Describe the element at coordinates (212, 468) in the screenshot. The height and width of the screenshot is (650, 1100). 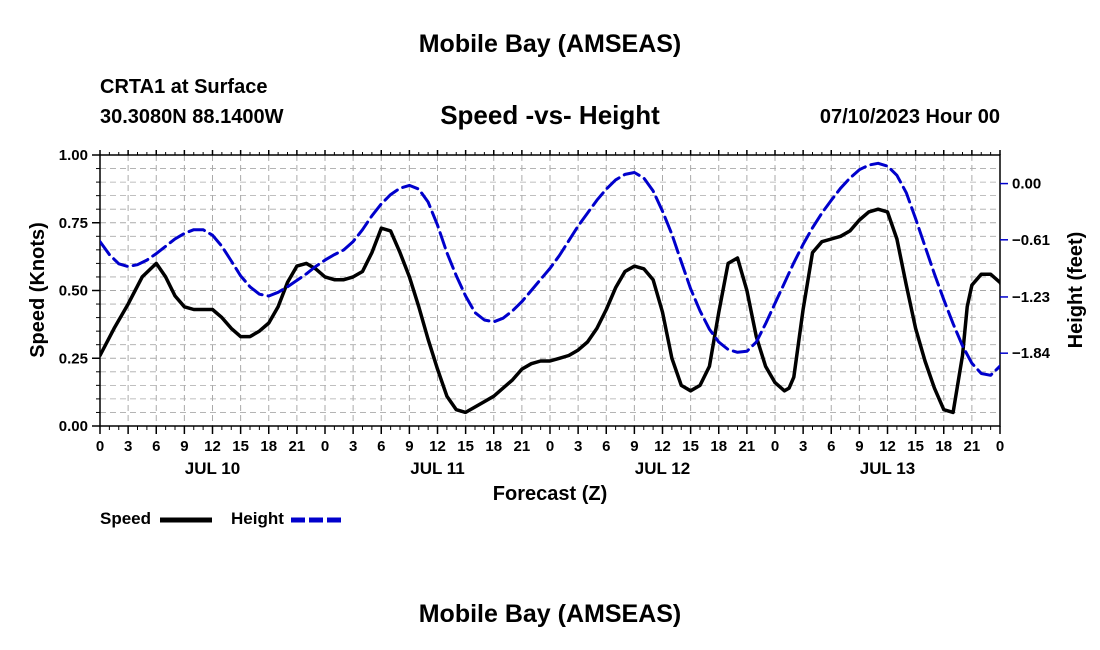
I see `day-label: JUL 10` at that location.